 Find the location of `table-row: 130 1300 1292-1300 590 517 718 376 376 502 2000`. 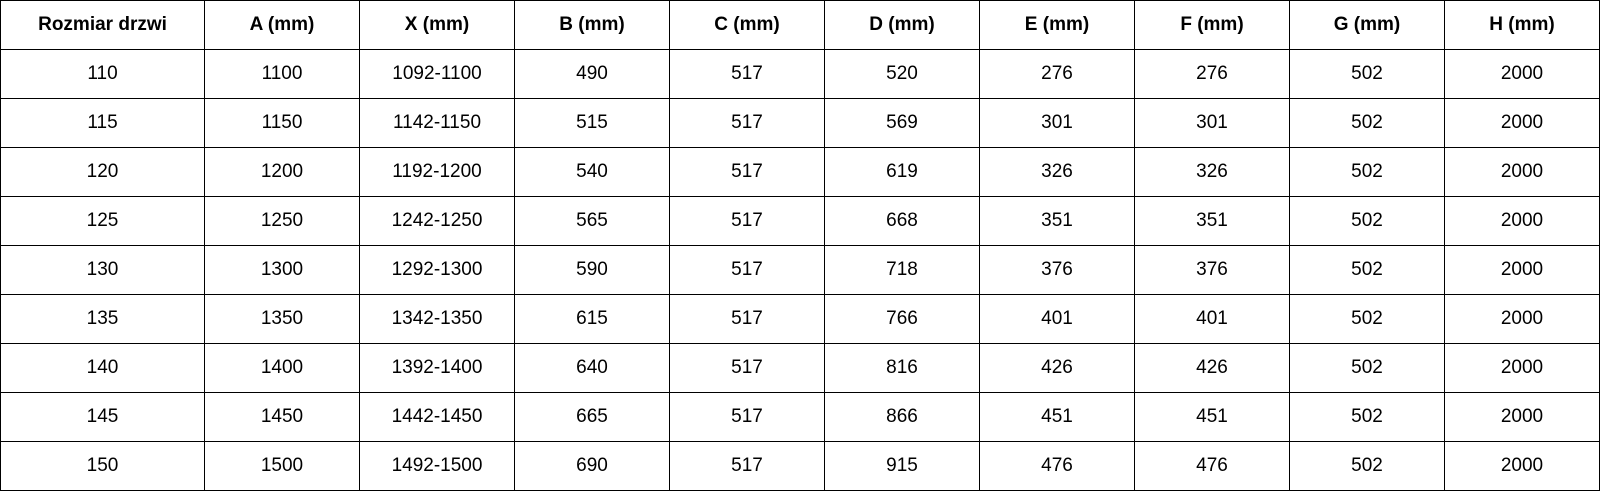

table-row: 130 1300 1292-1300 590 517 718 376 376 502 2000 is located at coordinates (800, 270).